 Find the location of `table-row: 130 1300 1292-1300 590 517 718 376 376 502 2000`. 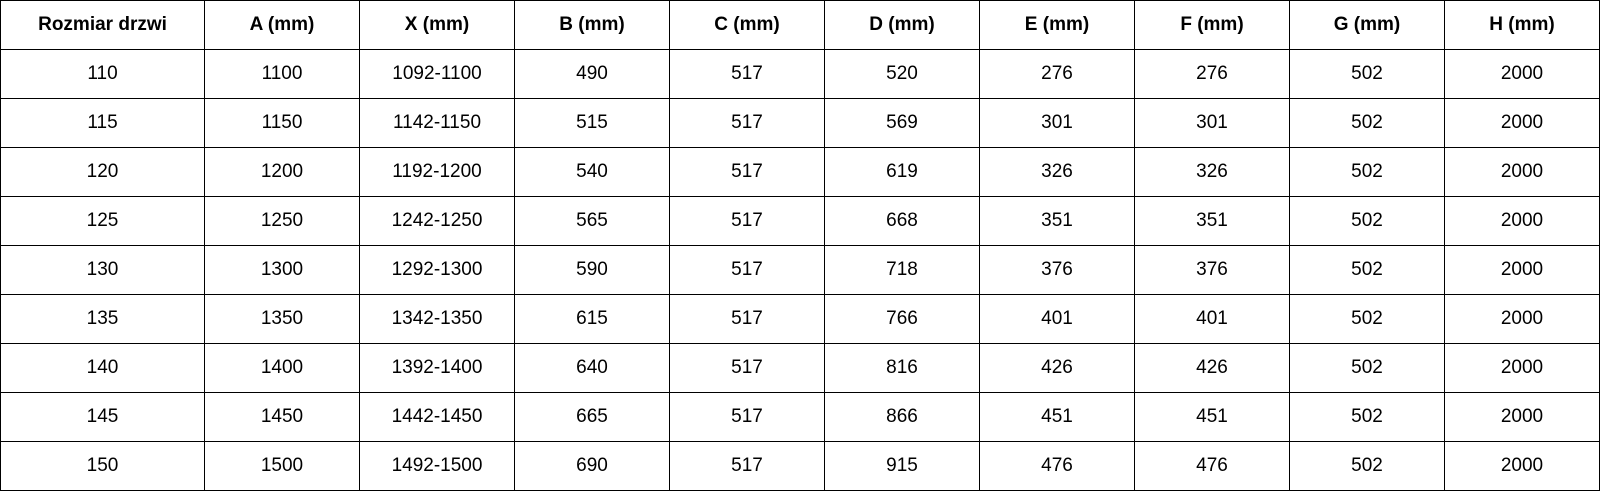

table-row: 130 1300 1292-1300 590 517 718 376 376 502 2000 is located at coordinates (800, 270).